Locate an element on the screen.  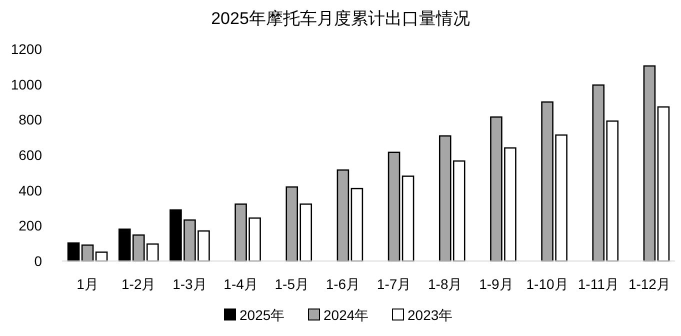
y-tick-label: 1000 is located at coordinates (26, 84).